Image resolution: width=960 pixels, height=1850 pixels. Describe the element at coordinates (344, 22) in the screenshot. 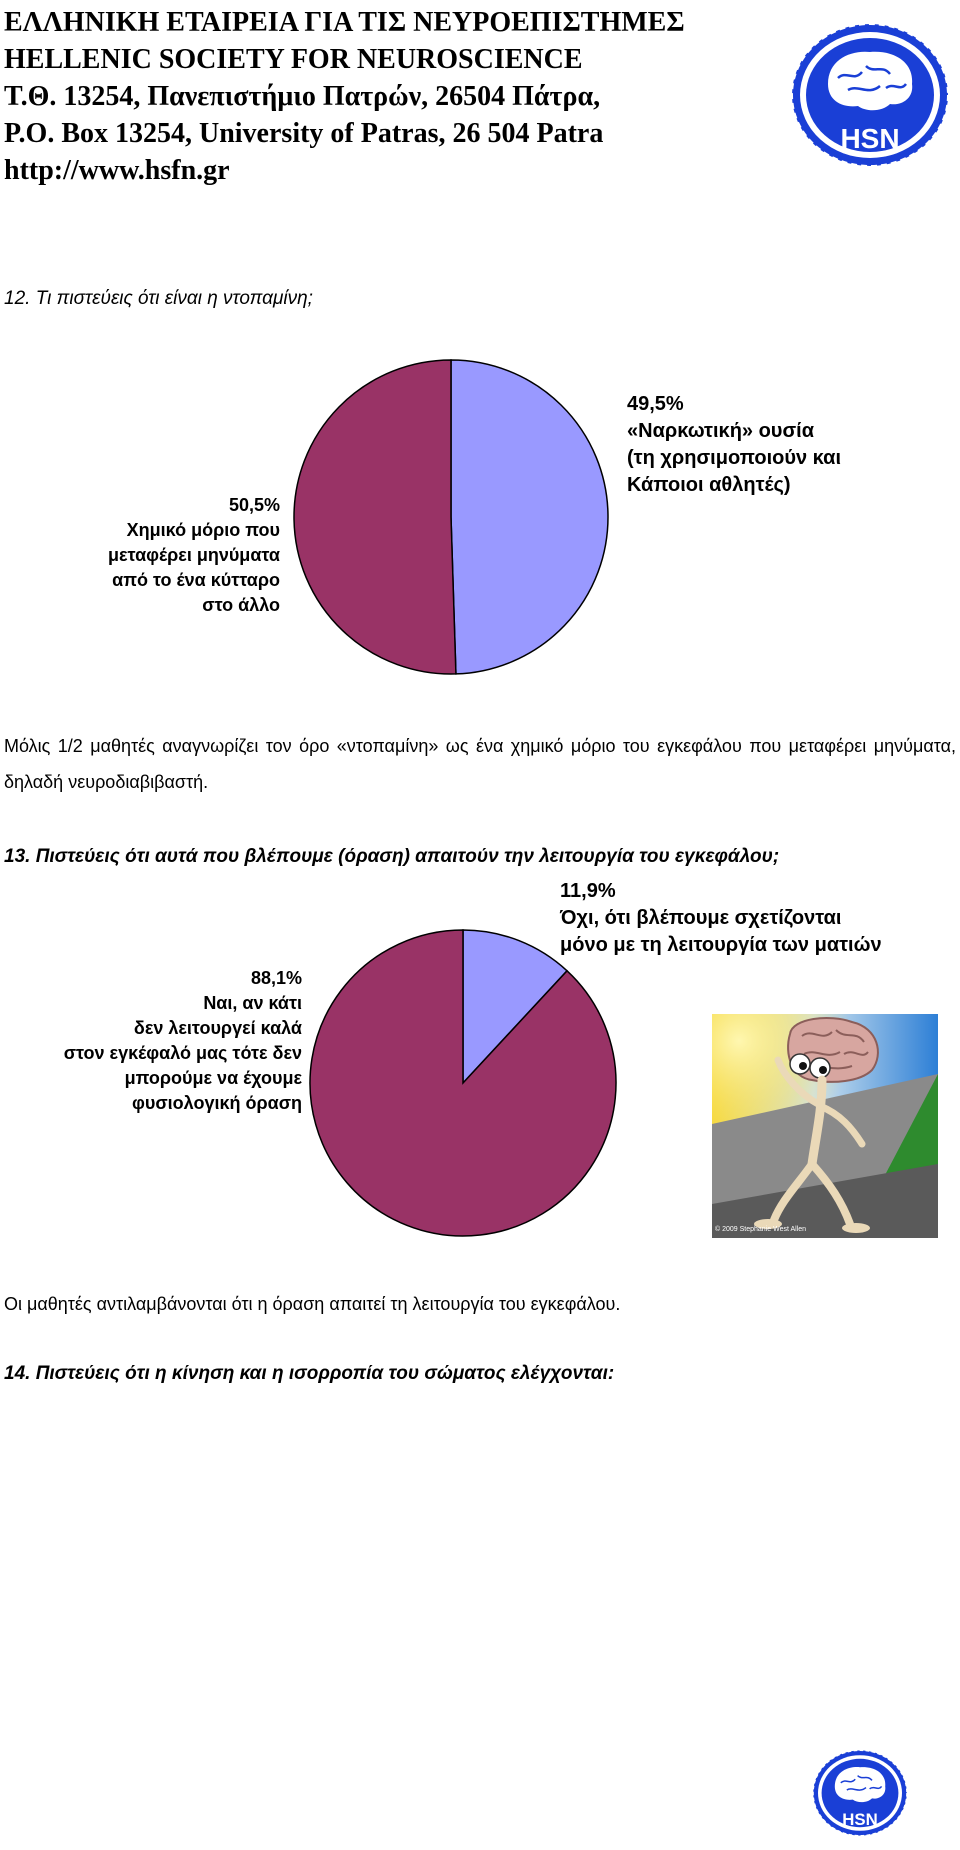

I see `header-line-greek-name: ΕΛΛΗΝΙΚΗ ΕΤΑΙΡΕΙΑ ΓΙΑ ΤΙΣ ΝΕΥΡΟΕΠΙΣΤΗΜΕΣ` at that location.